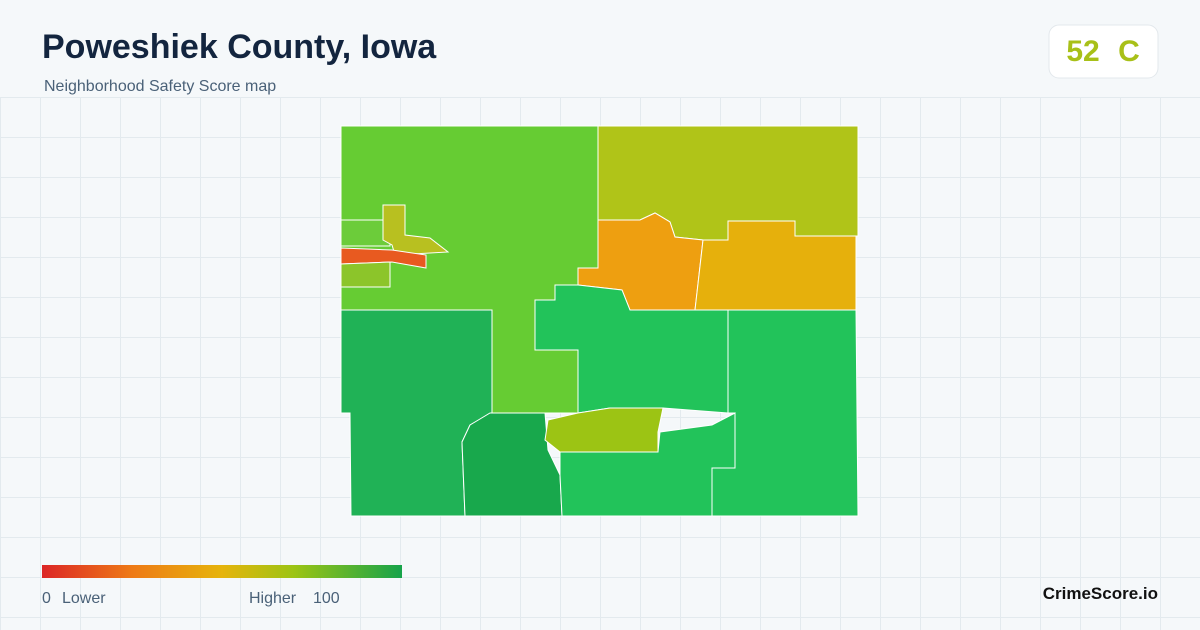 This screenshot has width=1200, height=630. What do you see at coordinates (160, 86) in the screenshot?
I see `subtitle: Neighborhood Safety Score map` at bounding box center [160, 86].